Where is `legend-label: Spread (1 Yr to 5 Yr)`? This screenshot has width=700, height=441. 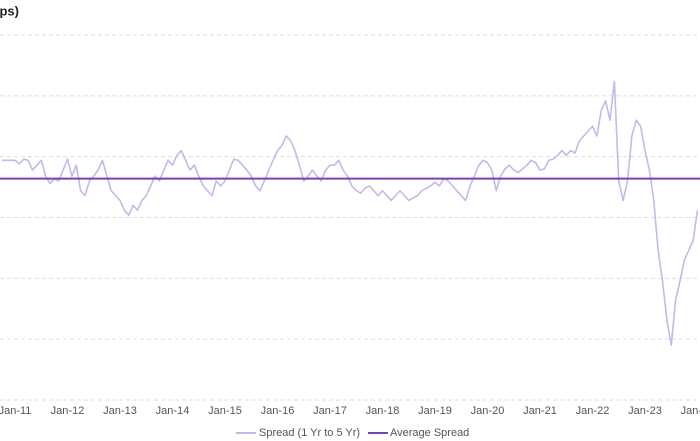 legend-label: Spread (1 Yr to 5 Yr) is located at coordinates (309, 433).